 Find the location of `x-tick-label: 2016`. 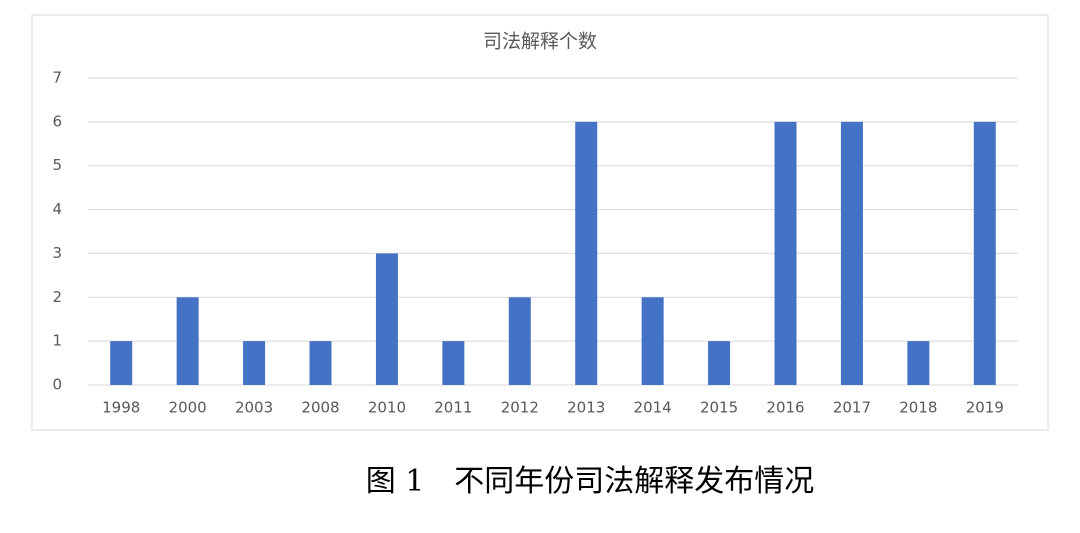

x-tick-label: 2016 is located at coordinates (785, 408).